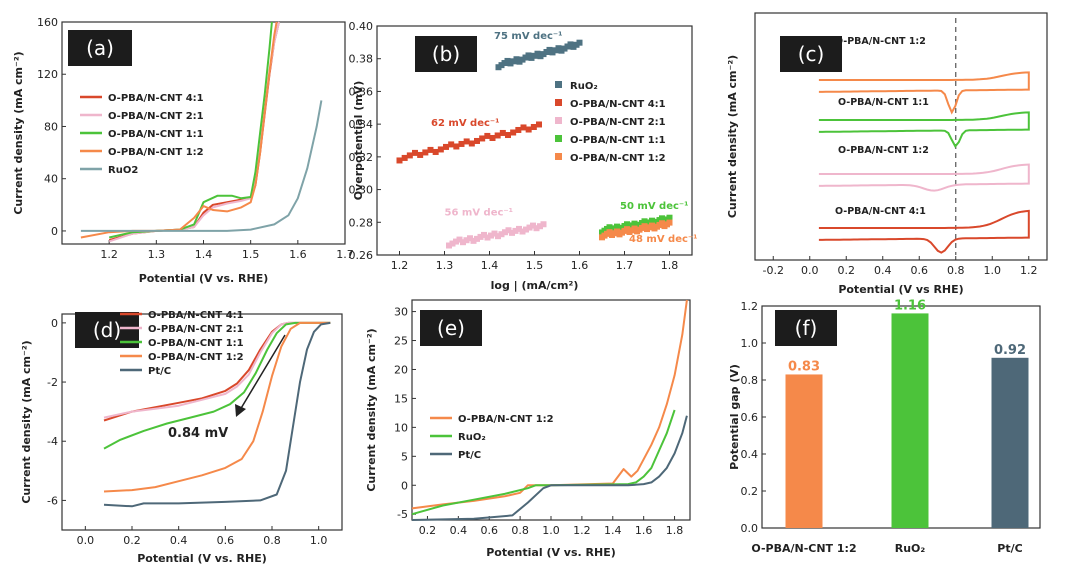  What do you see at coordinates (465, 123) in the screenshot?
I see `panel-b-slope-label: 62 mV dec⁻¹` at bounding box center [465, 123].